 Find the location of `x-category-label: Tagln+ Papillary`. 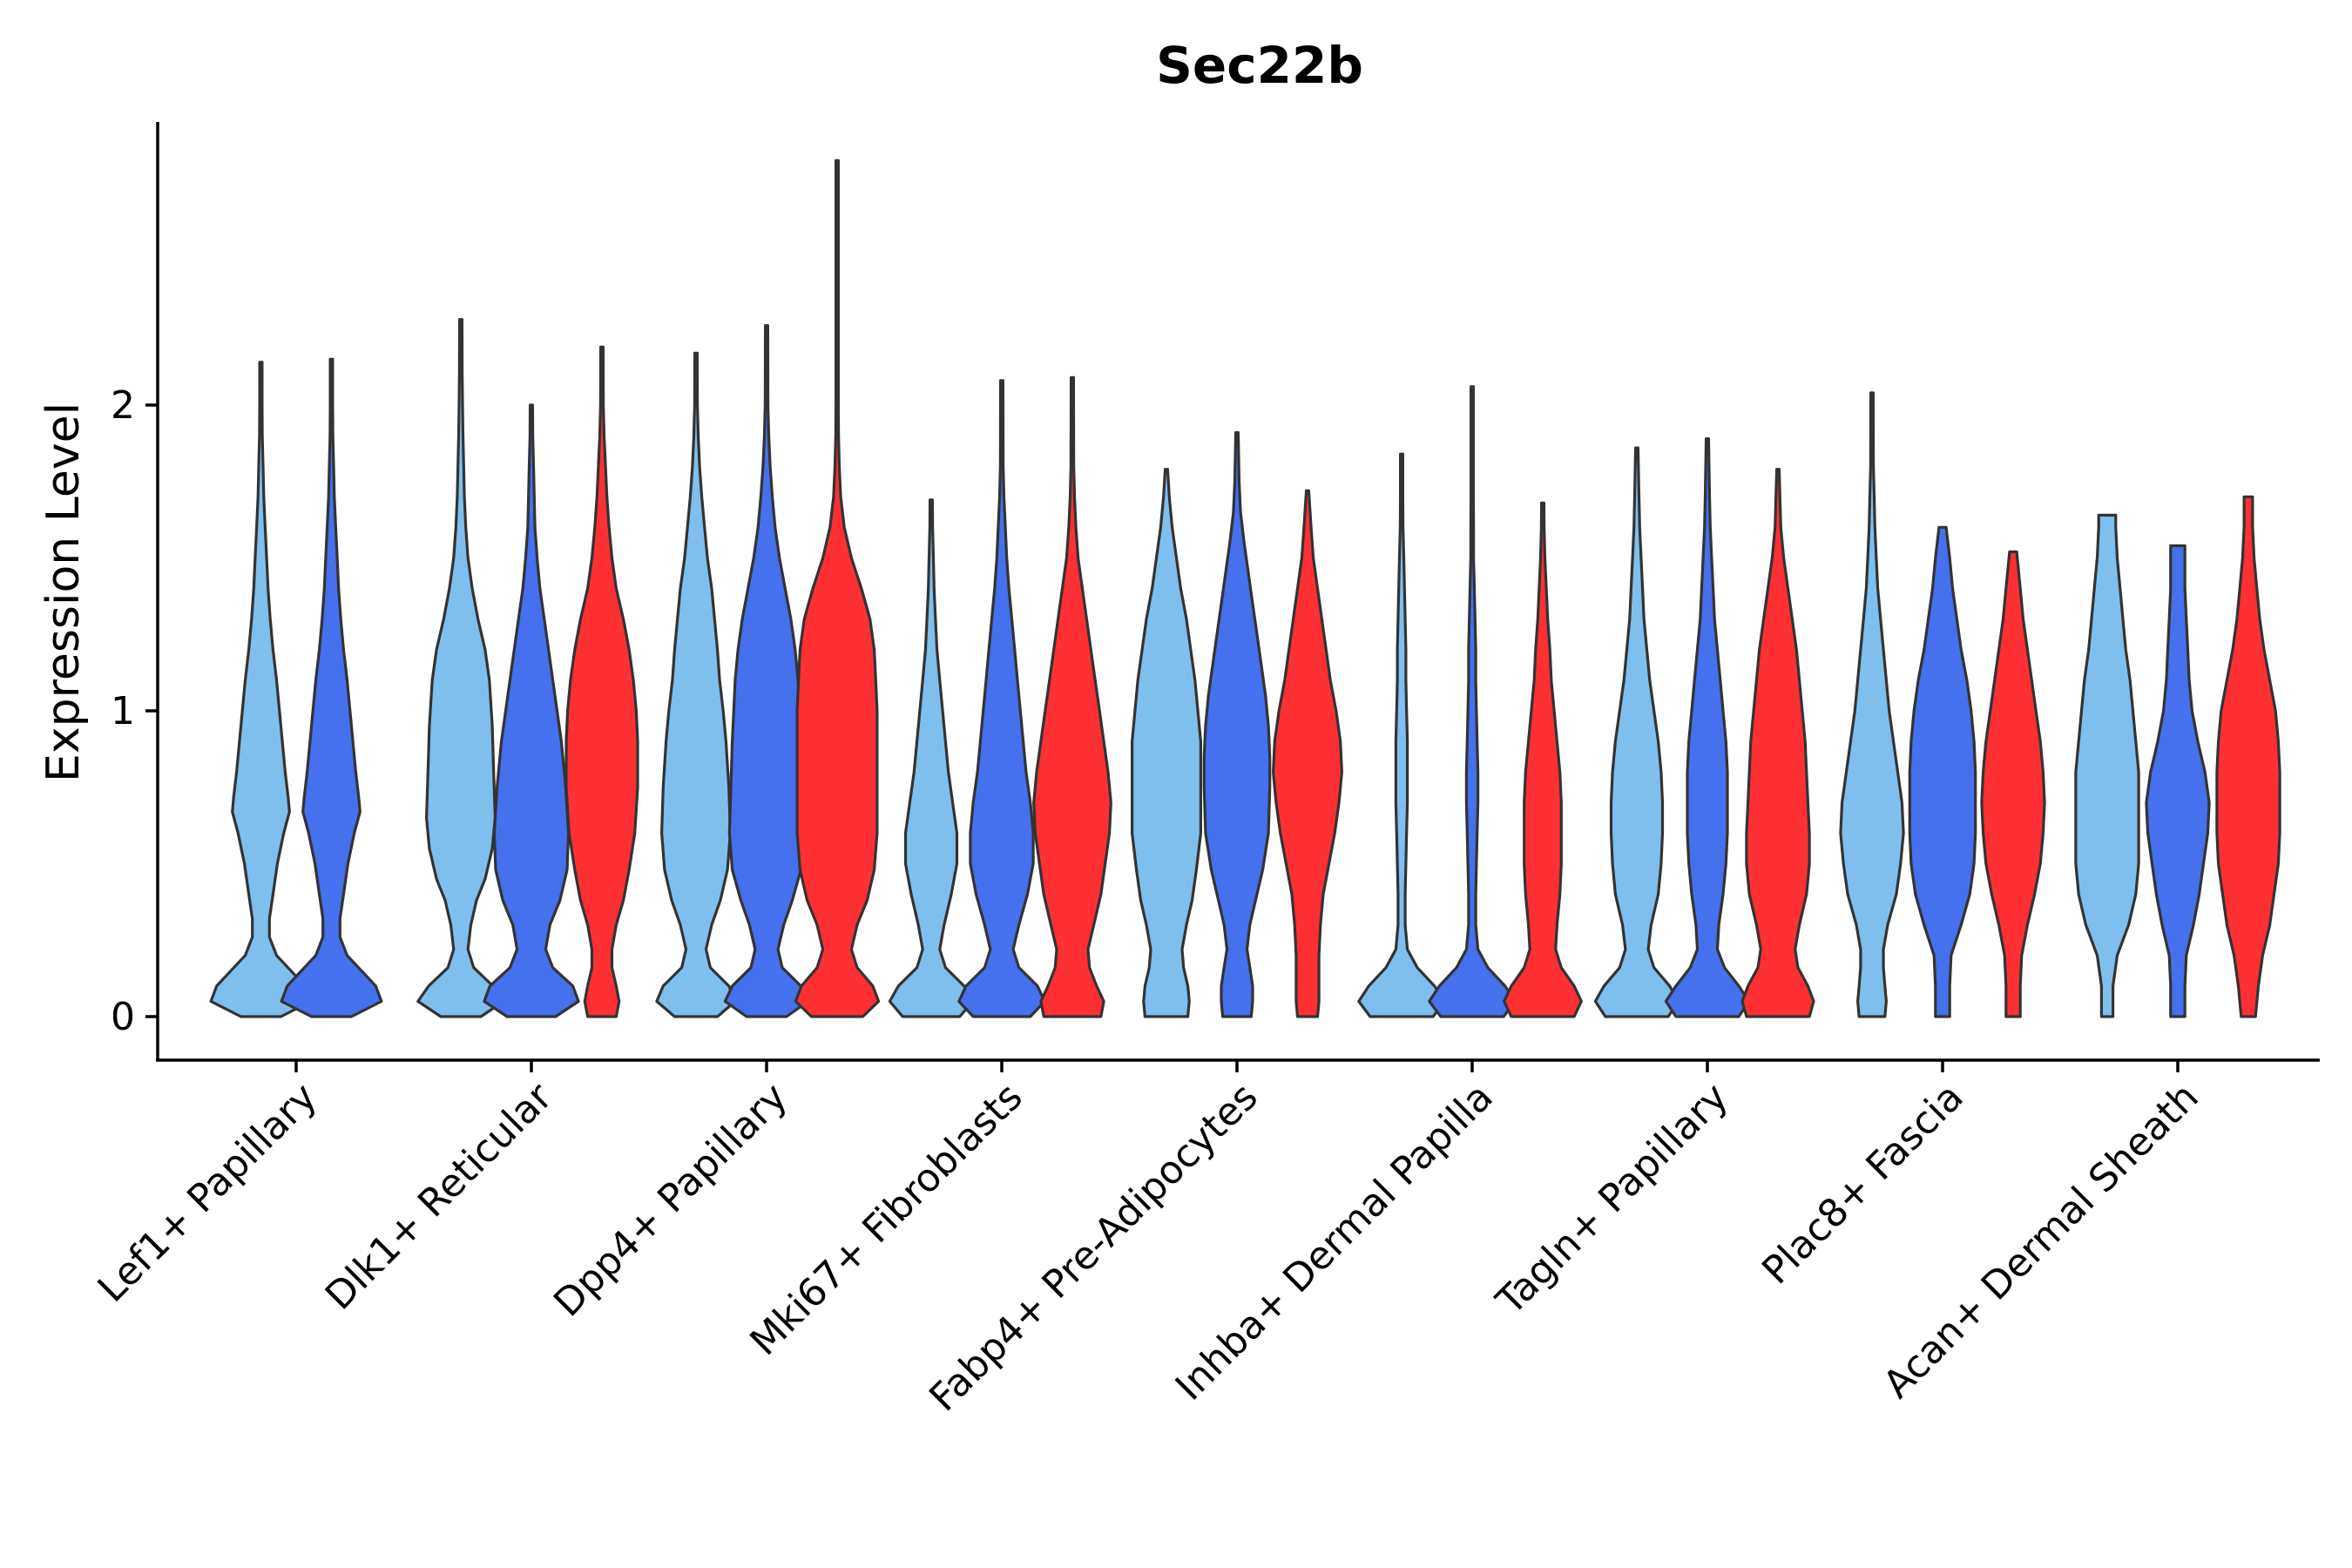

x-category-label: Tagln+ Papillary is located at coordinates (1612, 1199).